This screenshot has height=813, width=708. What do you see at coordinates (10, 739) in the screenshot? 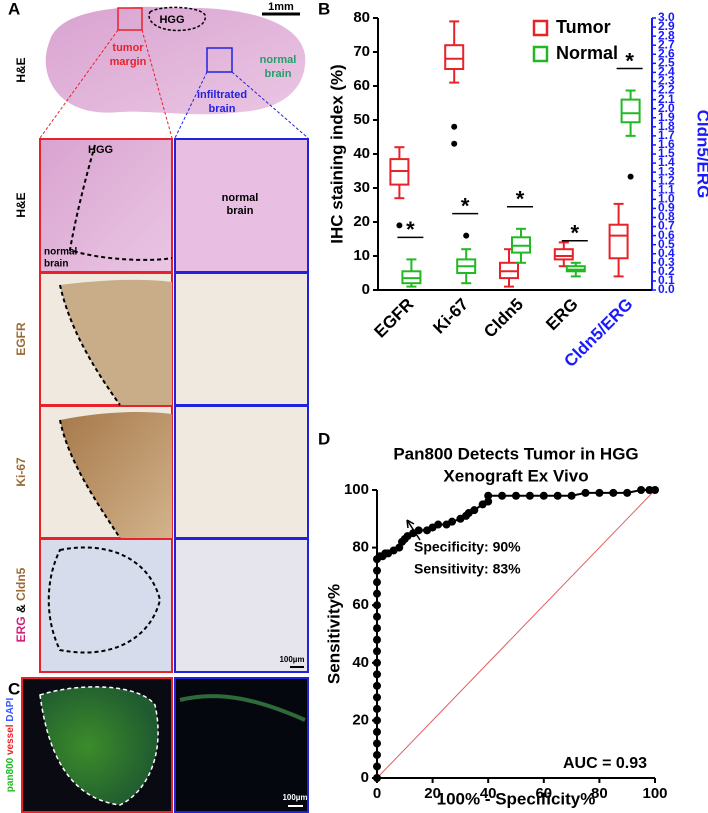
I see `stain-part: vessel` at bounding box center [10, 739].